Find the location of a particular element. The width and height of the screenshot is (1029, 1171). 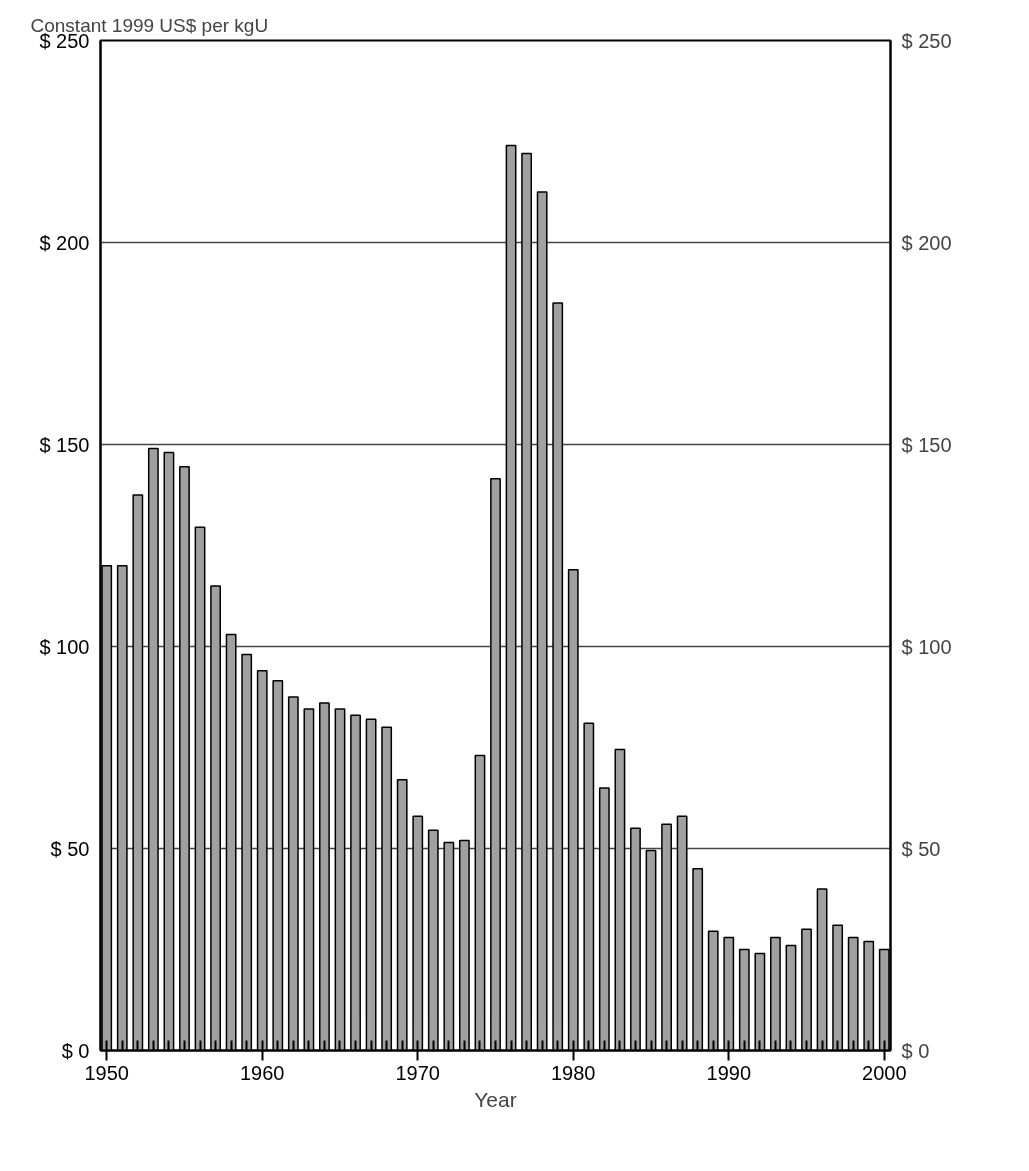

y-tick-label: $ 200 is located at coordinates (64, 242).